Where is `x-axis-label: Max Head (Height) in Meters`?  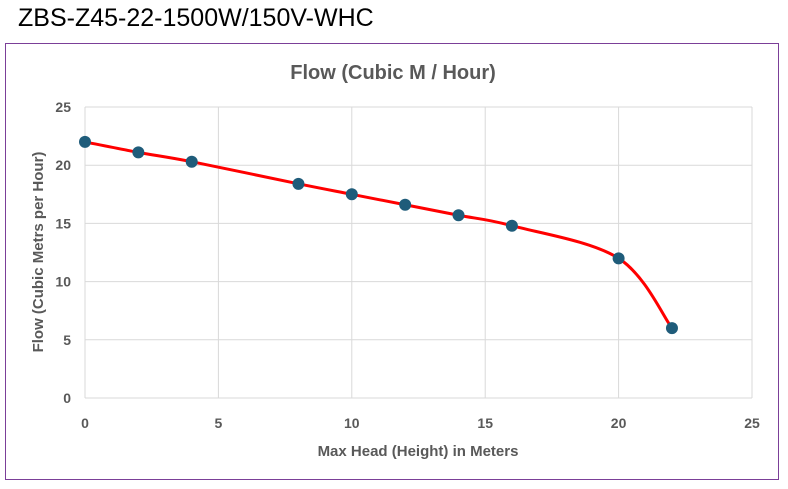
x-axis-label: Max Head (Height) in Meters is located at coordinates (418, 451).